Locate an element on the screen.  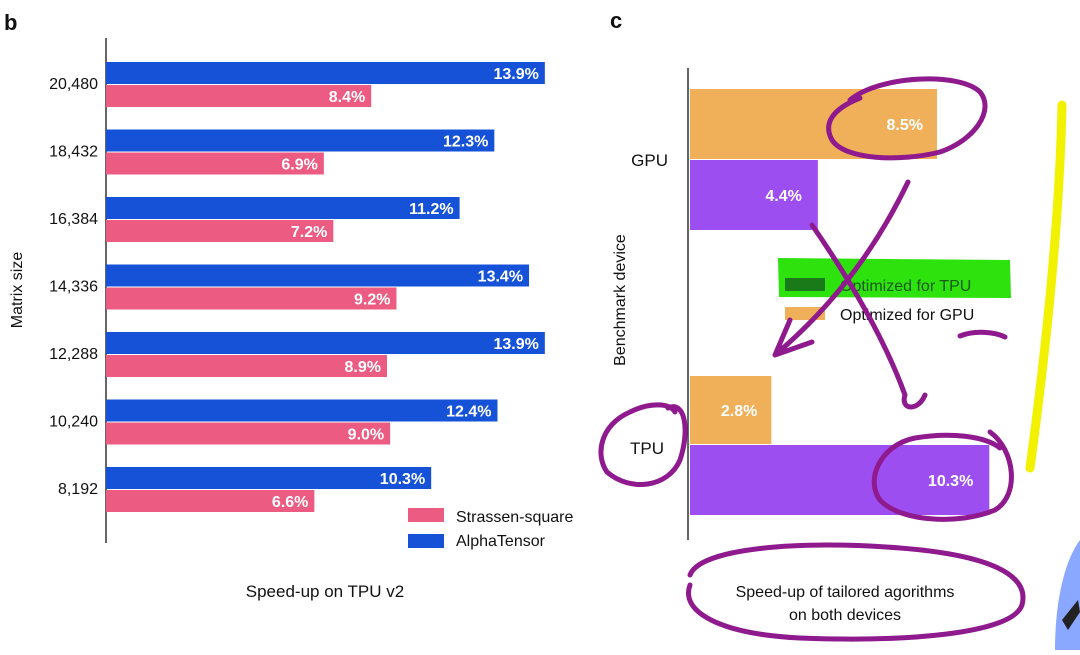
b-bar-label-alphatensor: 10.3% is located at coordinates (402, 479).